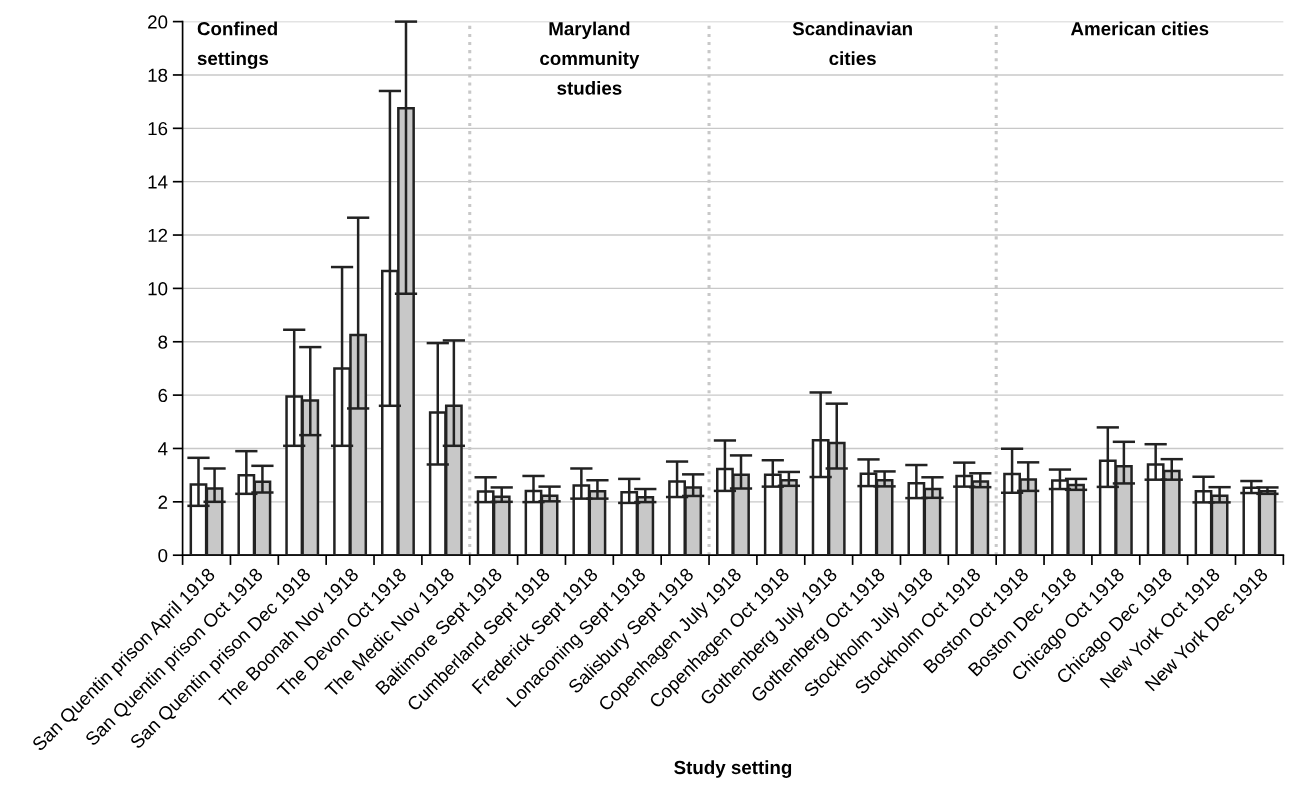 This screenshot has width=1295, height=800. Describe the element at coordinates (237, 45) in the screenshot. I see `annotation: Confined settings` at that location.